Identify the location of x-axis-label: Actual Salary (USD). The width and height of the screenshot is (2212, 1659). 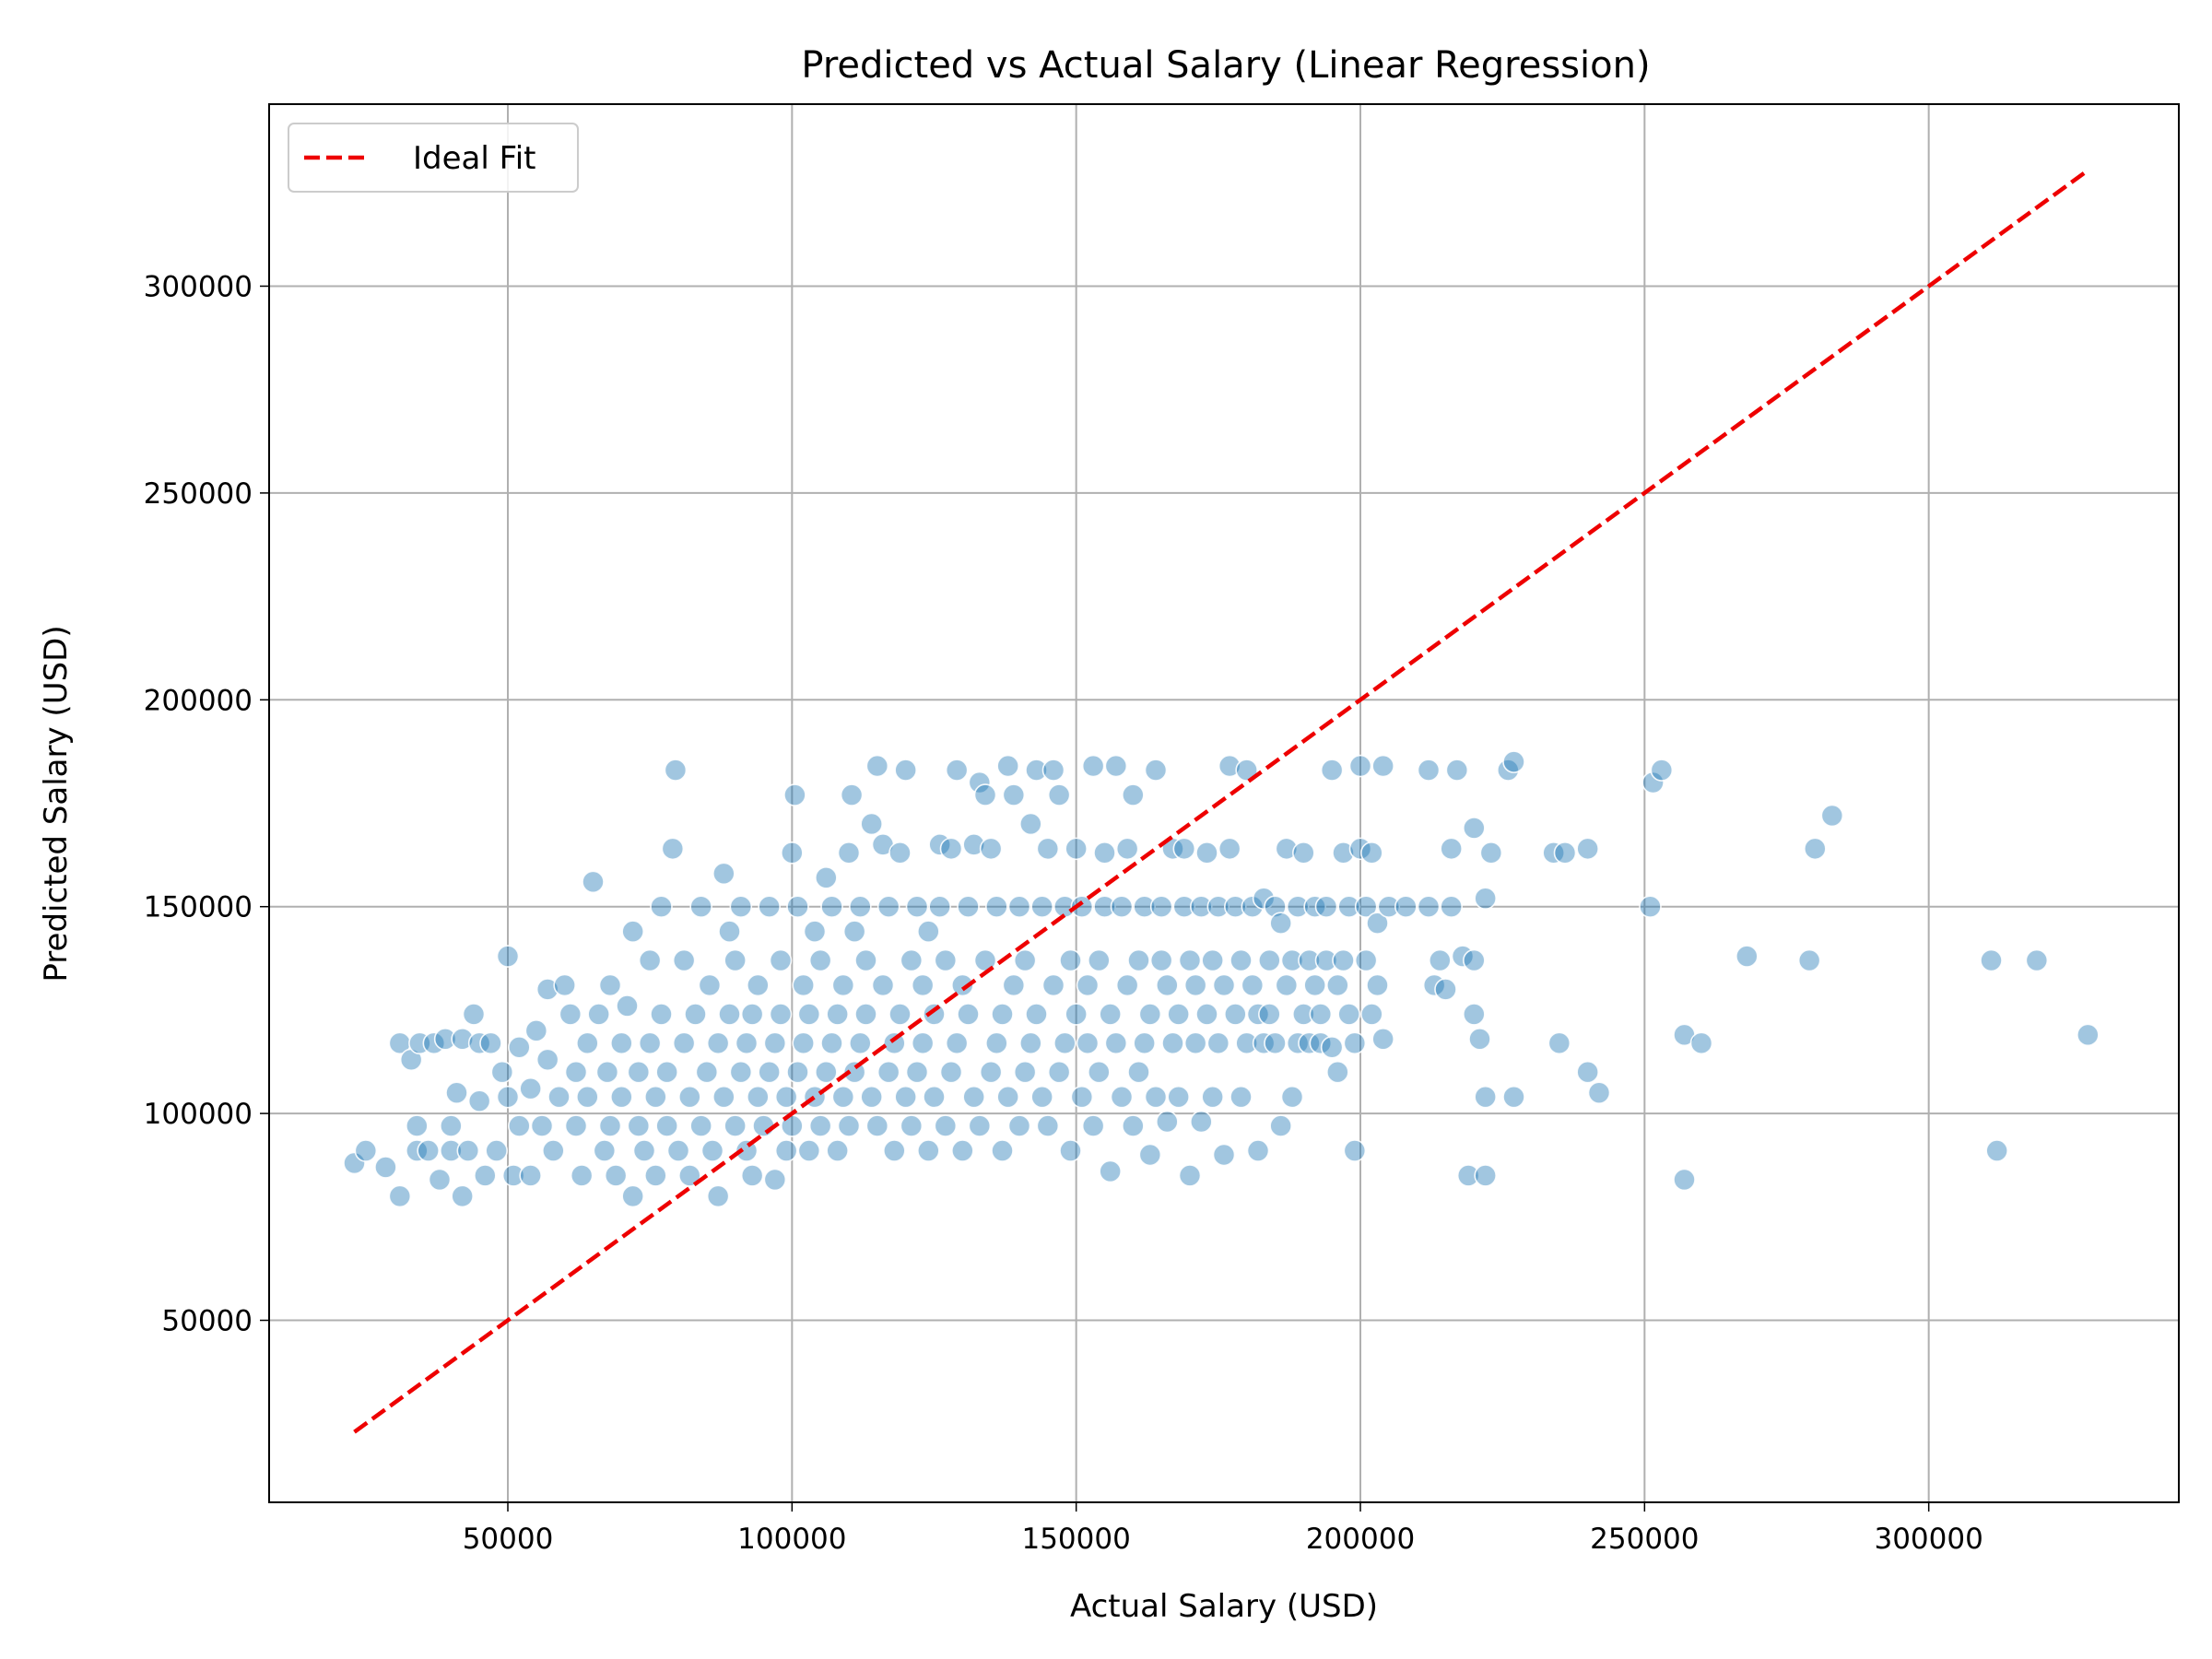
(1224, 1606).